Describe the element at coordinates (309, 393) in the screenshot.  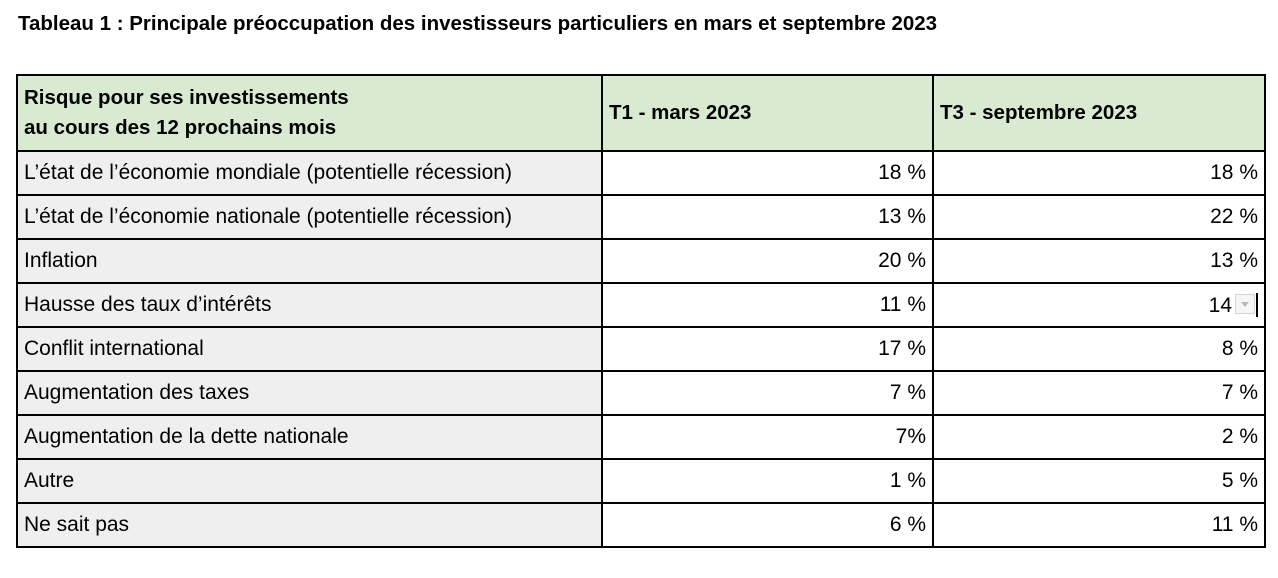
I see `row-label: Augmentation des taxes` at that location.